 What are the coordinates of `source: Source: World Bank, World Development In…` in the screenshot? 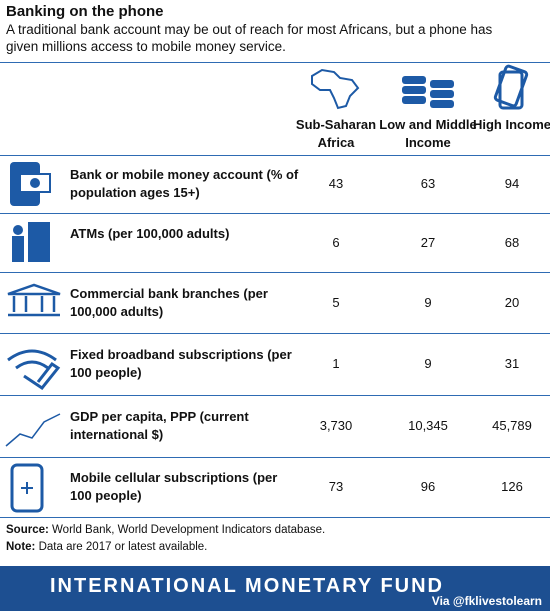 It's located at (165, 530).